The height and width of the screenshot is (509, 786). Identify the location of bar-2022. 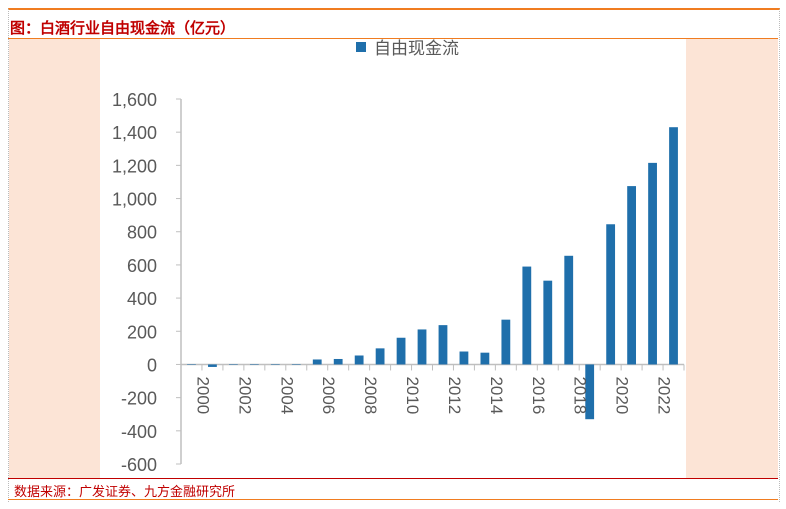
(652, 263).